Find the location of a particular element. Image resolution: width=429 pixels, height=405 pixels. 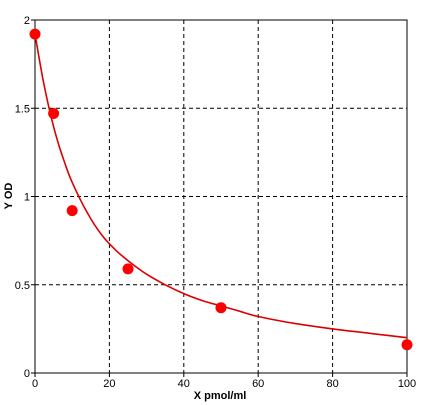

x-tick-label-0: 0 is located at coordinates (35, 384).